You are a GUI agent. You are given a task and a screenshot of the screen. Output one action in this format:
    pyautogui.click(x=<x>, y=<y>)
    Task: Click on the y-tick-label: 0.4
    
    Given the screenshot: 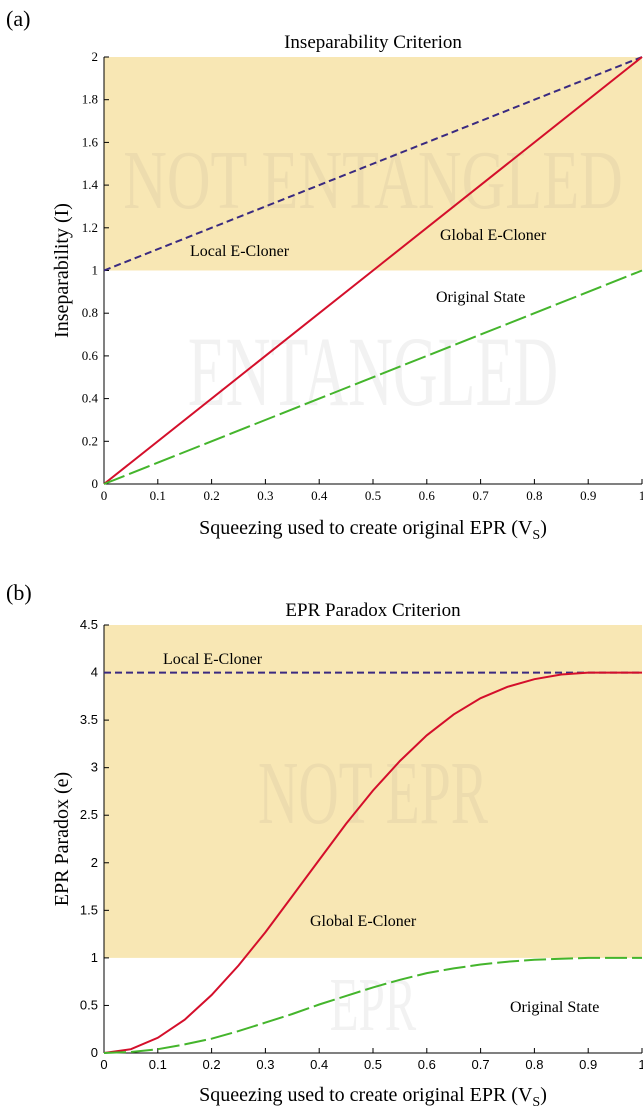 What is the action you would take?
    pyautogui.click(x=90, y=398)
    